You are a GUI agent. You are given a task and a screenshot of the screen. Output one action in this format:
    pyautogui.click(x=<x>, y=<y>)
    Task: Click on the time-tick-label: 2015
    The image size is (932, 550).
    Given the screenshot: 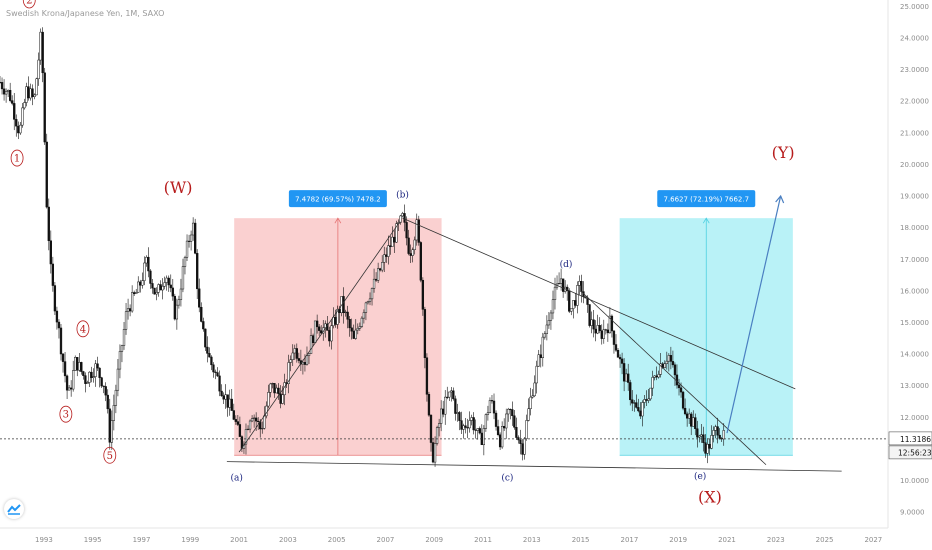 What is the action you would take?
    pyautogui.click(x=581, y=540)
    